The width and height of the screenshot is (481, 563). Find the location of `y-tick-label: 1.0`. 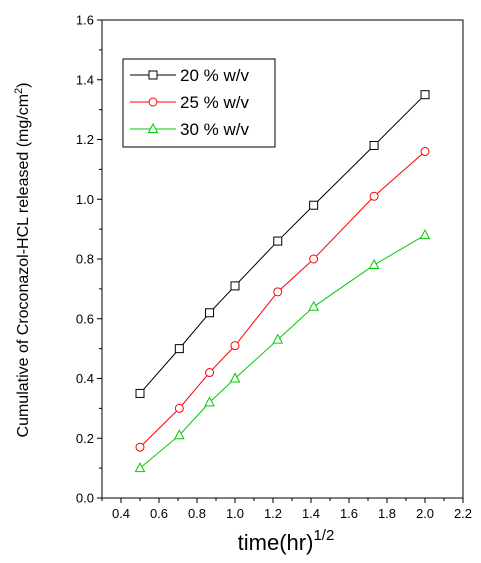

y-tick-label: 1.0 is located at coordinates (85, 199).